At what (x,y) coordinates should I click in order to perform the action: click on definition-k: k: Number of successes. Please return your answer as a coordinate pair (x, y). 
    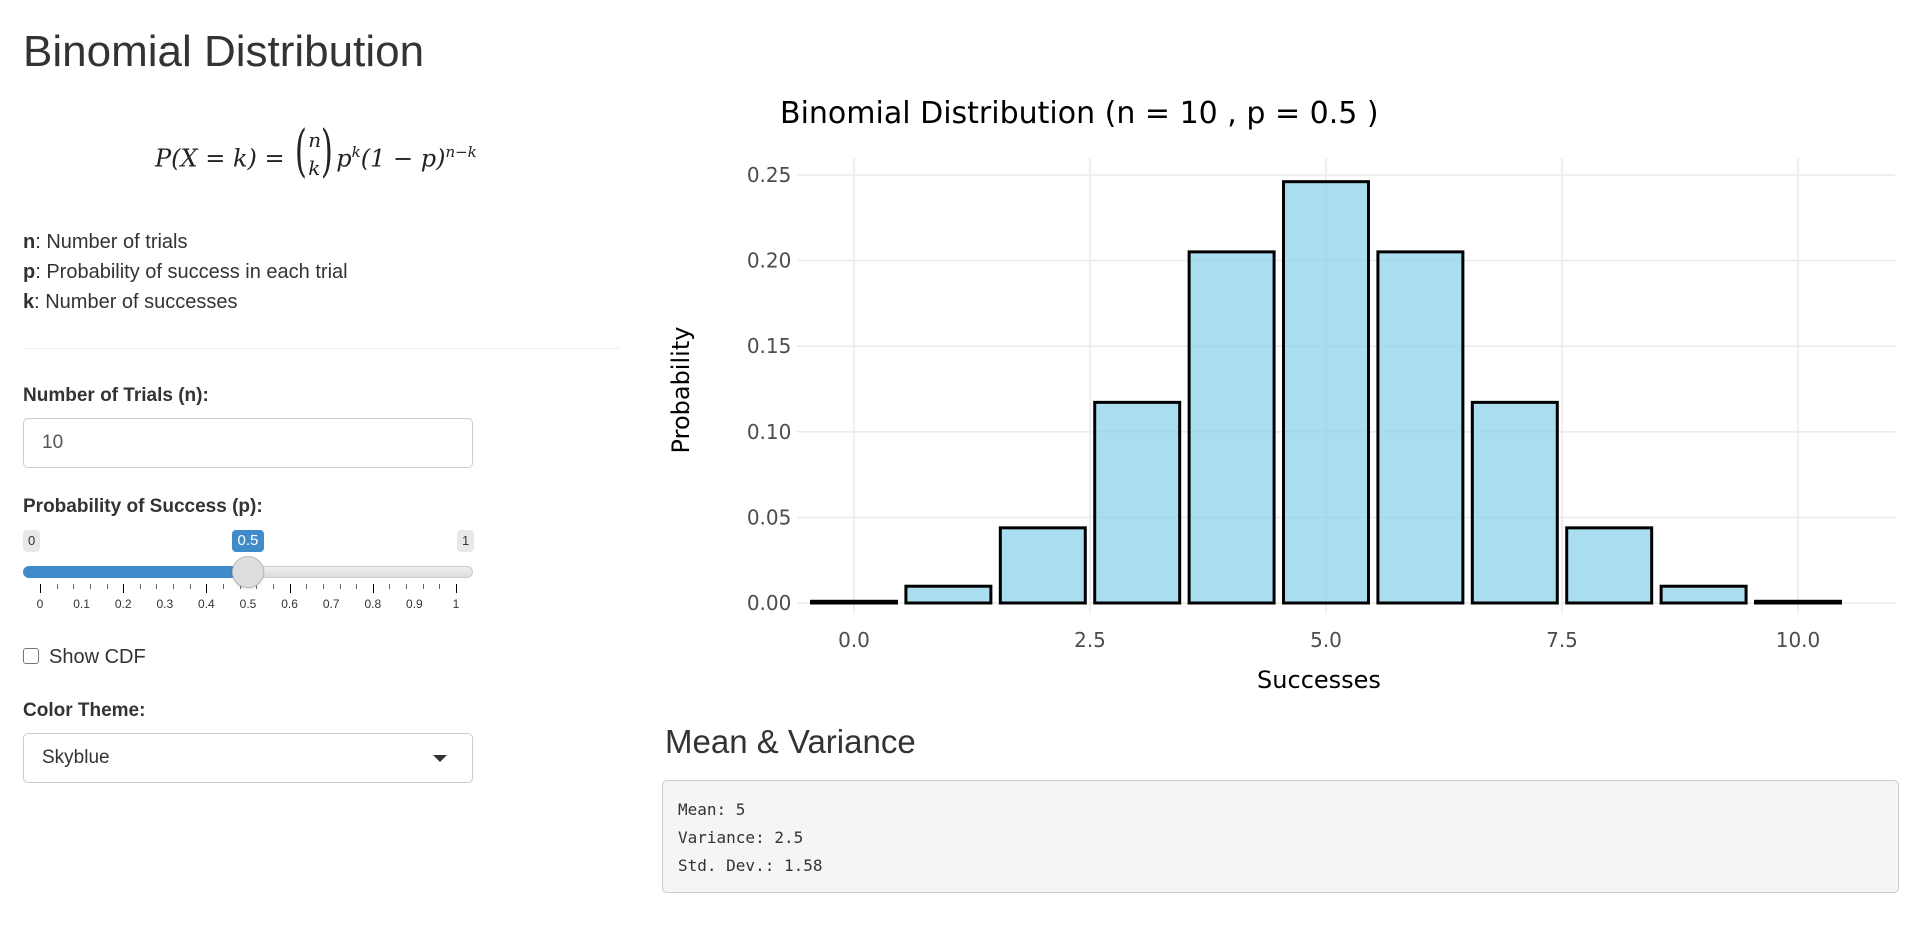
    Looking at the image, I should click on (130, 302).